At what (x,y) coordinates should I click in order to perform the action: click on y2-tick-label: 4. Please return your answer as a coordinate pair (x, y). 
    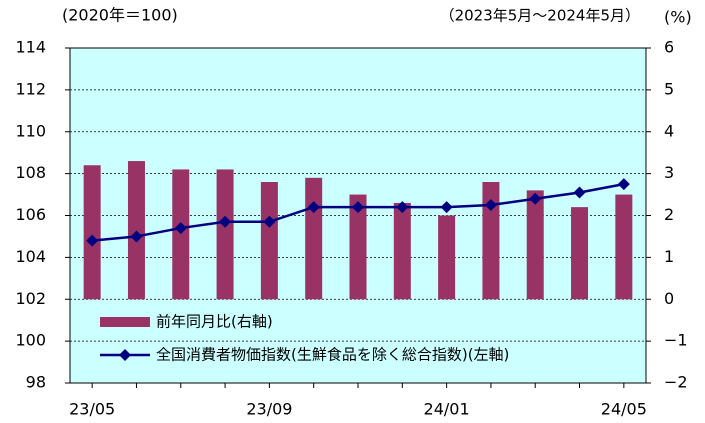
    Looking at the image, I should click on (669, 130).